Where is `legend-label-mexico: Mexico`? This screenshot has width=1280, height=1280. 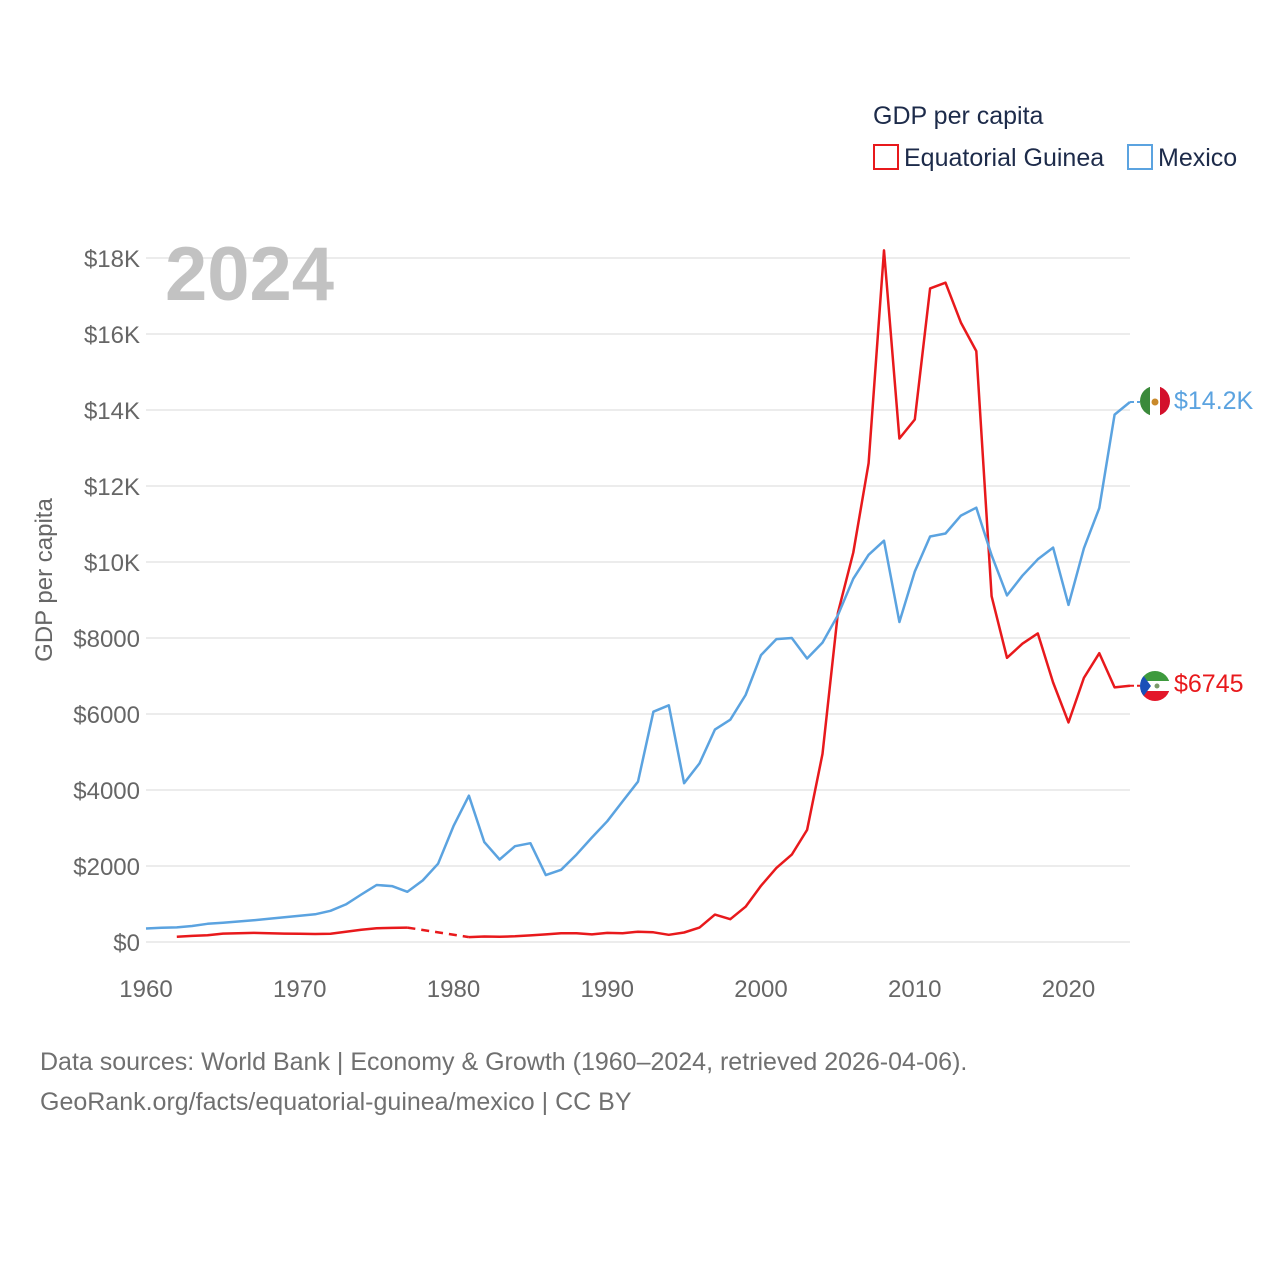
legend-label-mexico: Mexico is located at coordinates (1197, 158).